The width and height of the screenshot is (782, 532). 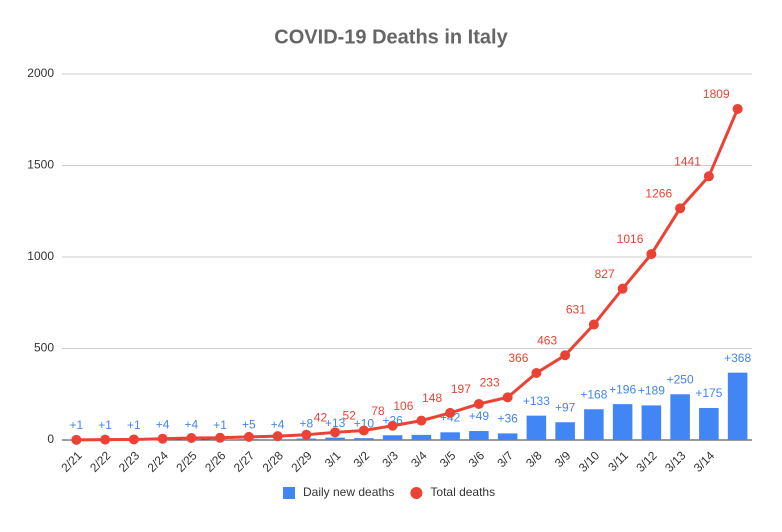 I want to click on data-label: +49, so click(x=479, y=416).